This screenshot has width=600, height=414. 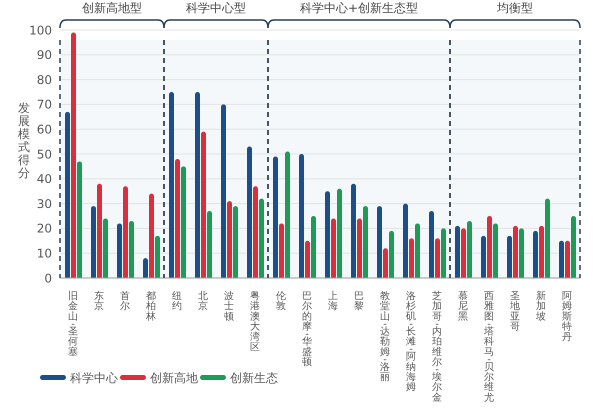 I want to click on y-axis-title: 发展模式得分, so click(x=24, y=140).